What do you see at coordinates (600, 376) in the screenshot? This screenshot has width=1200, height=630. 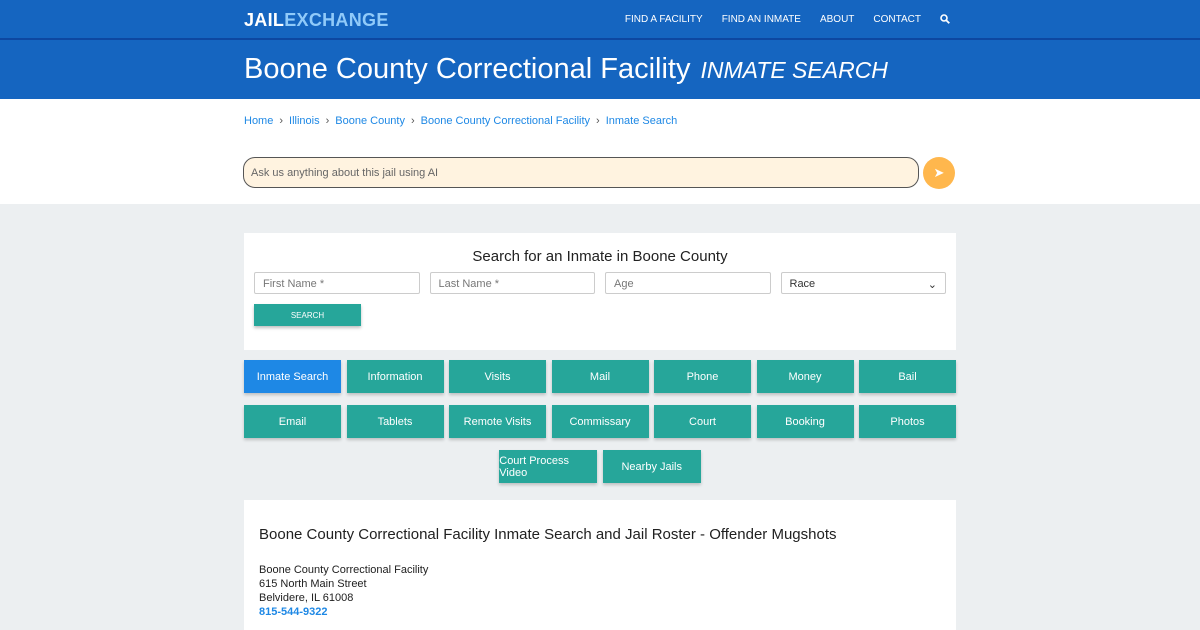 I see `nav-button-mail: Mail` at bounding box center [600, 376].